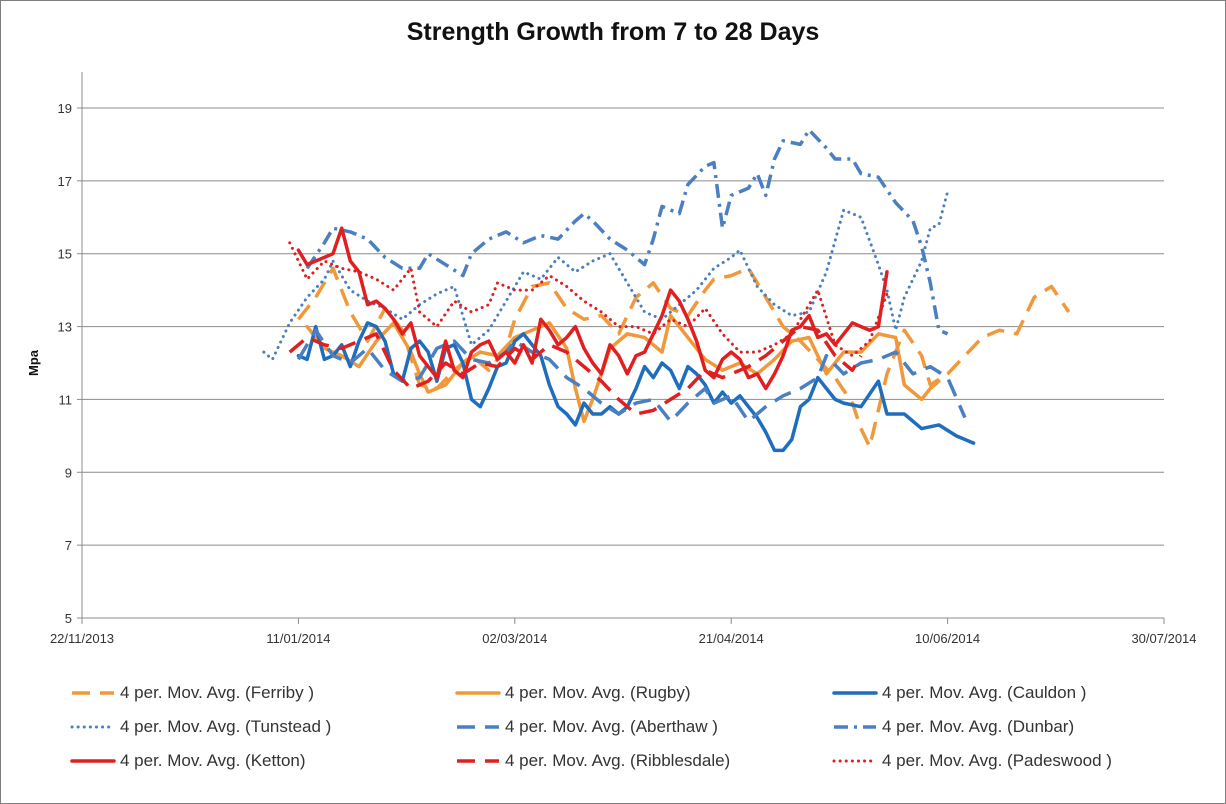  What do you see at coordinates (33, 362) in the screenshot?
I see `y-axis-label: Mpa` at bounding box center [33, 362].